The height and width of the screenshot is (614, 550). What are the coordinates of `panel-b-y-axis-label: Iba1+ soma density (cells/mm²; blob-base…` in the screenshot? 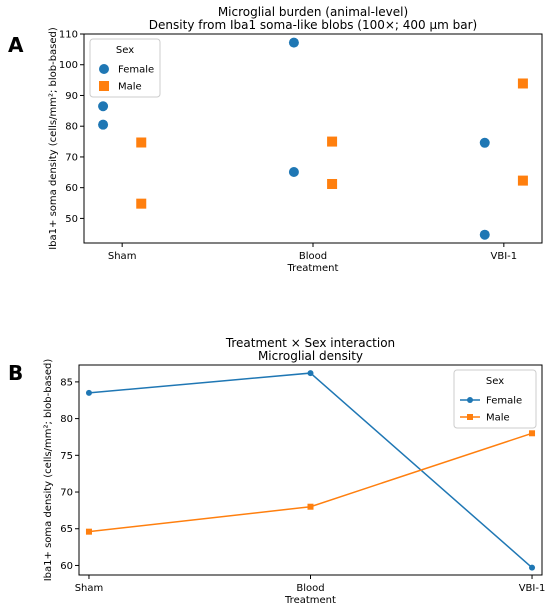 It's located at (48, 470).